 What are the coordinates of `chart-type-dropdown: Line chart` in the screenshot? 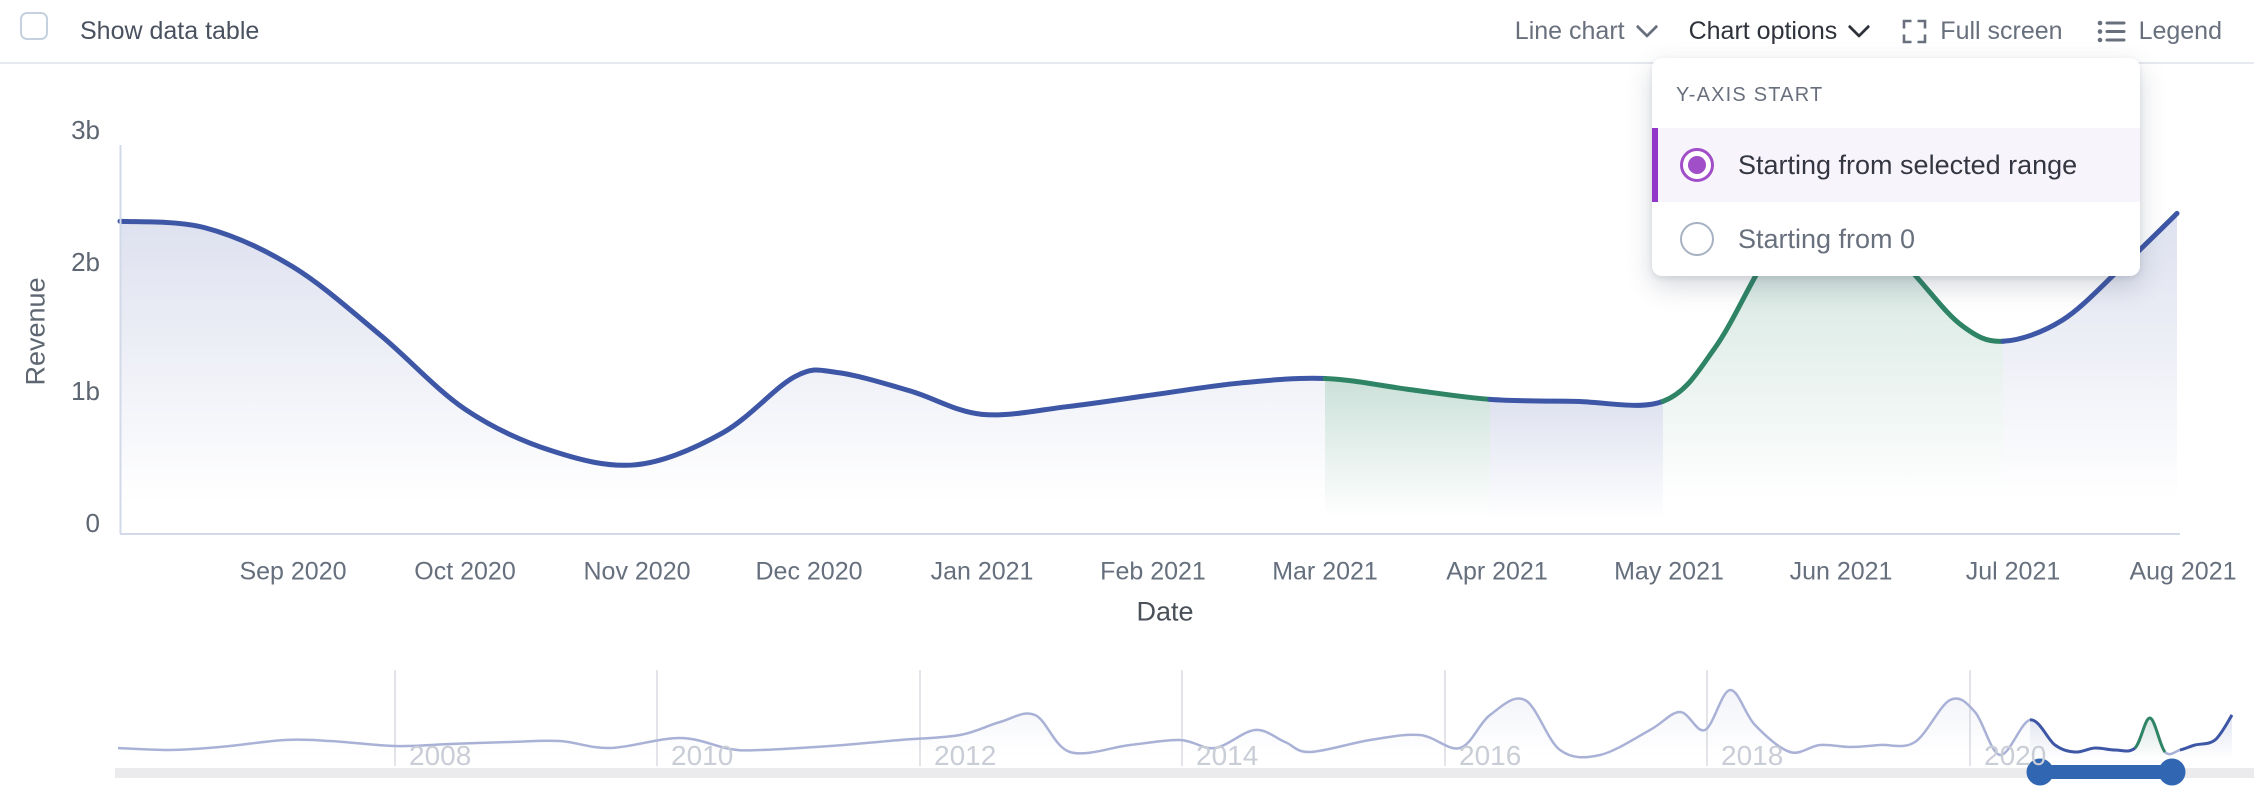 It's located at (1586, 30).